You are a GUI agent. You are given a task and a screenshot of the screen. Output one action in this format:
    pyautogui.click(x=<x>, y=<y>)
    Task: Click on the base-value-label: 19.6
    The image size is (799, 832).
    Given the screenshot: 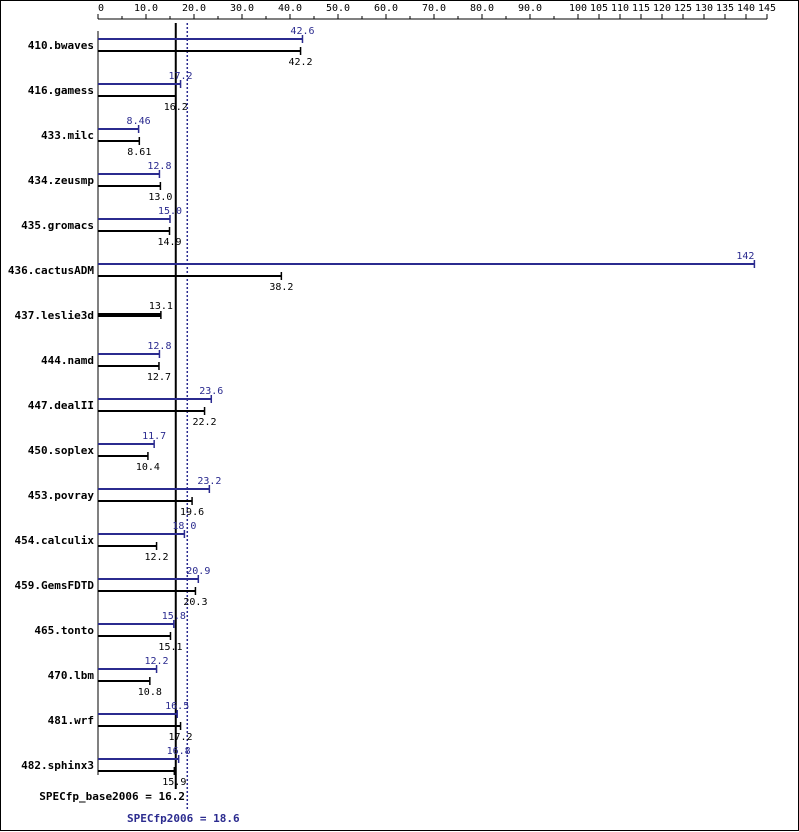 What is the action you would take?
    pyautogui.click(x=192, y=512)
    